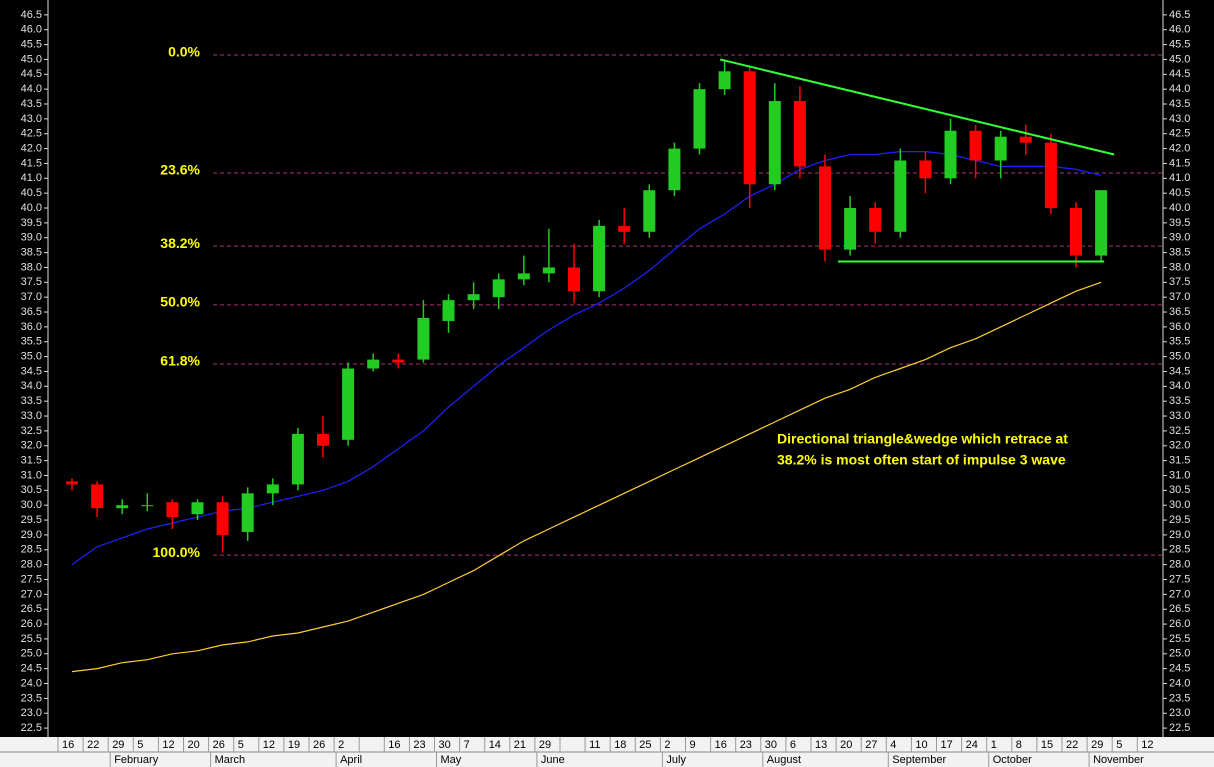 This screenshot has width=1214, height=767. I want to click on month-label: September, so click(919, 760).